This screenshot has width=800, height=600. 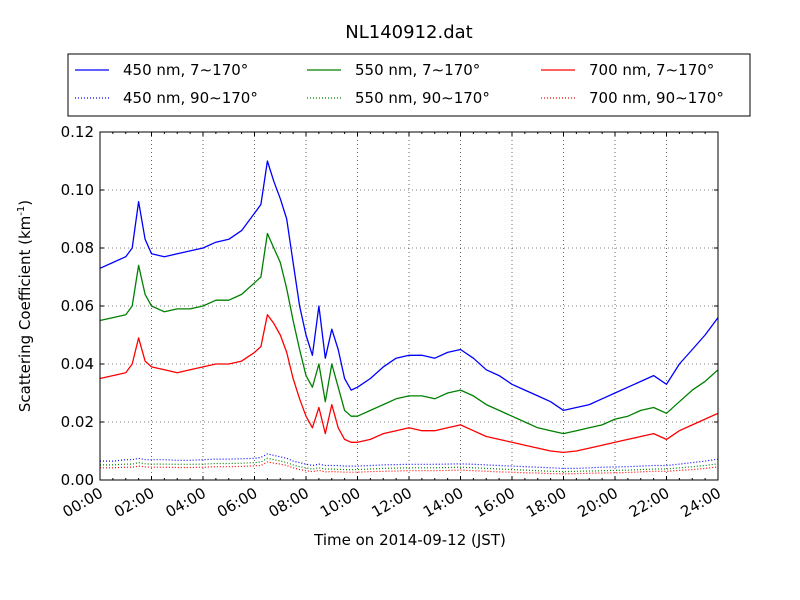 What do you see at coordinates (21, 211) in the screenshot?
I see `y-axis-label-sup: -1` at bounding box center [21, 211].